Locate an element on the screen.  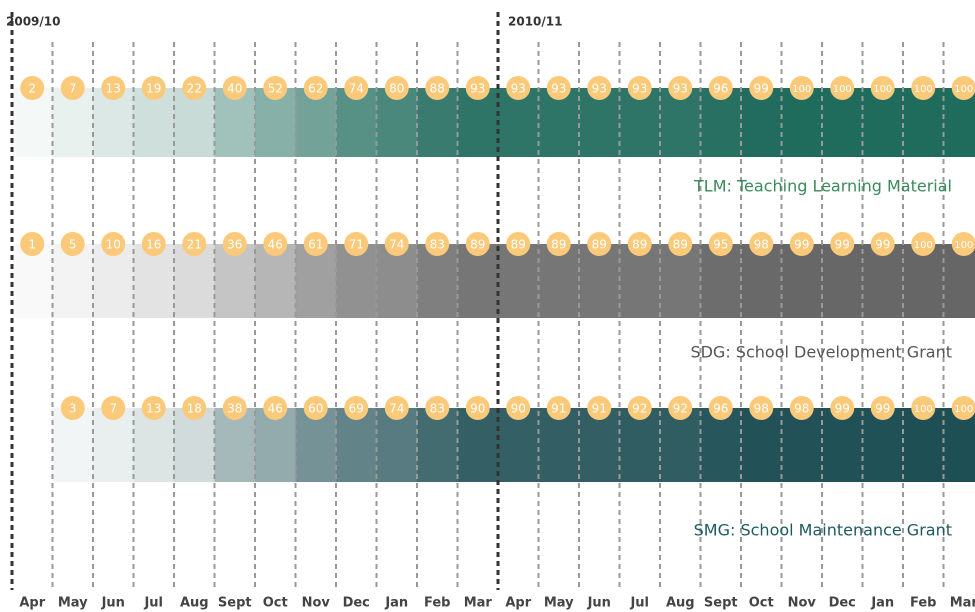
value-label: 38 is located at coordinates (234, 409).